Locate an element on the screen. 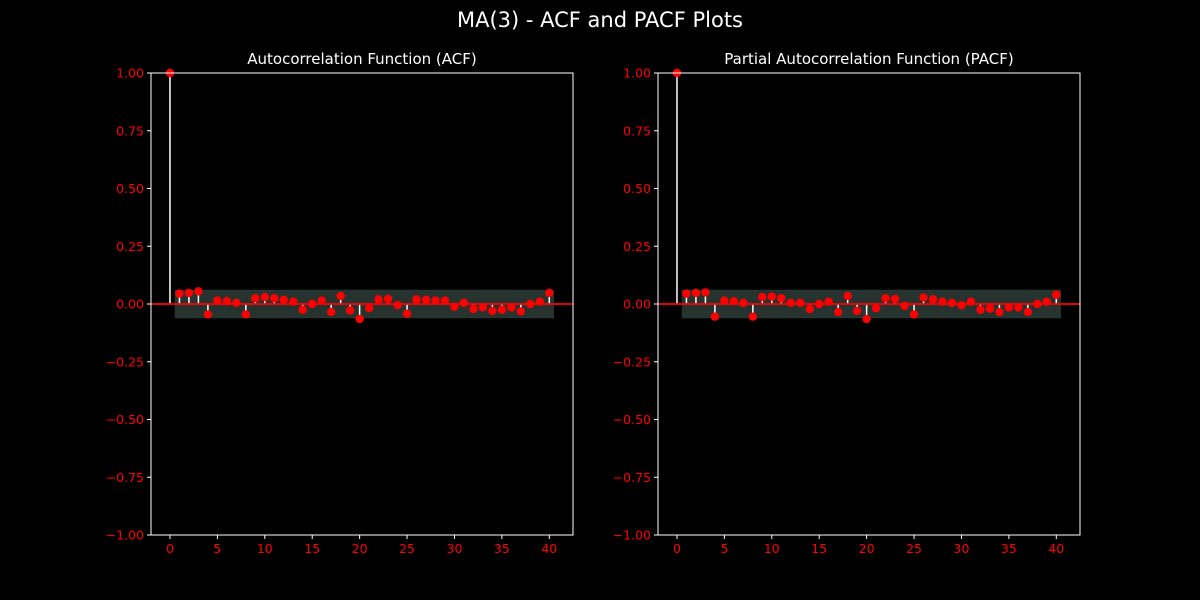  pacf-xtick-label: 40 is located at coordinates (1056, 548).